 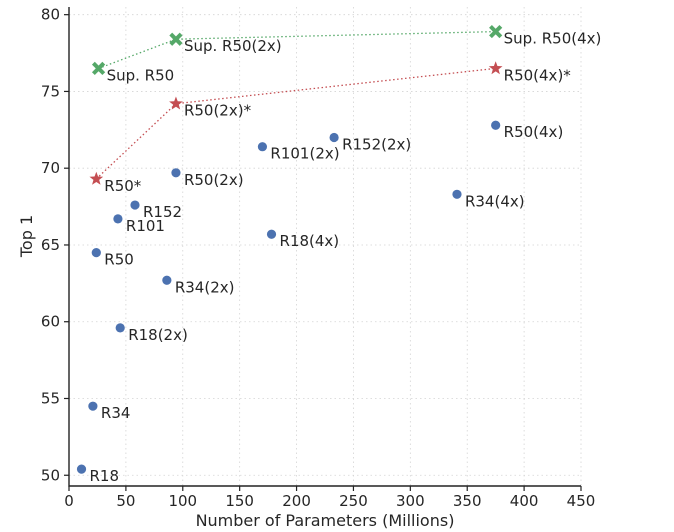 What do you see at coordinates (205, 287) in the screenshot?
I see `label-r34-2x: R34(2x)` at bounding box center [205, 287].